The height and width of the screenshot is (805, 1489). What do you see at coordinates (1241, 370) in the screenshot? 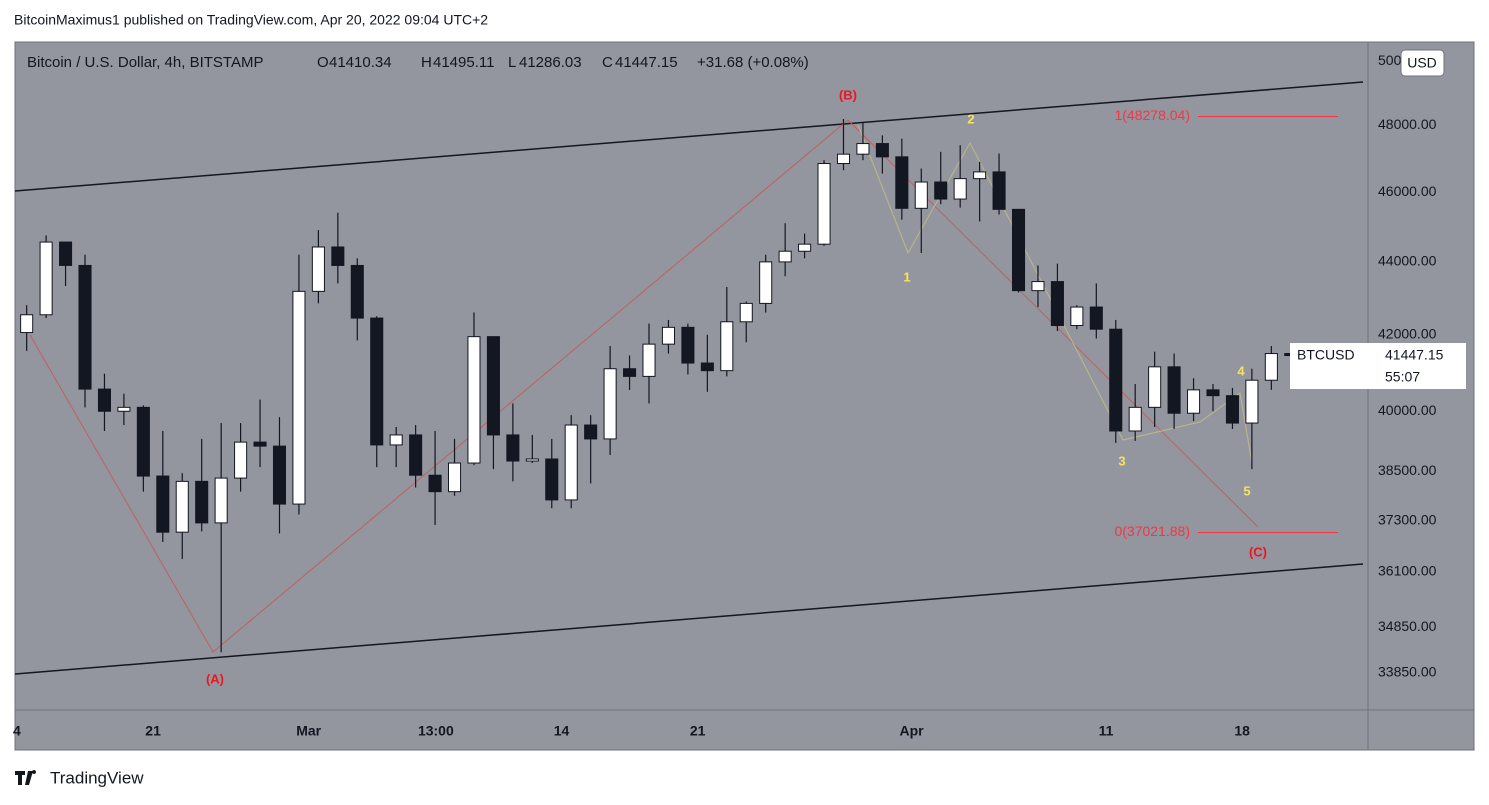
I see `minor-wave-label: 4` at bounding box center [1241, 370].